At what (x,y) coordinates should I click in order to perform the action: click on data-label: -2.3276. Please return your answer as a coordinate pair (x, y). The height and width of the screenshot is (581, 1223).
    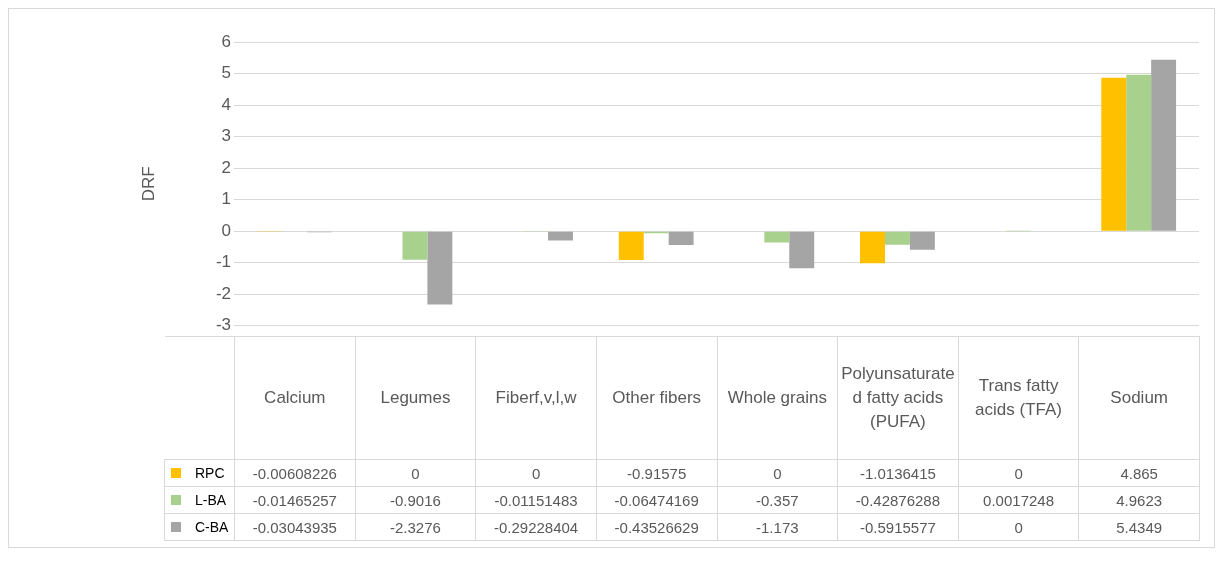
    Looking at the image, I should click on (415, 527).